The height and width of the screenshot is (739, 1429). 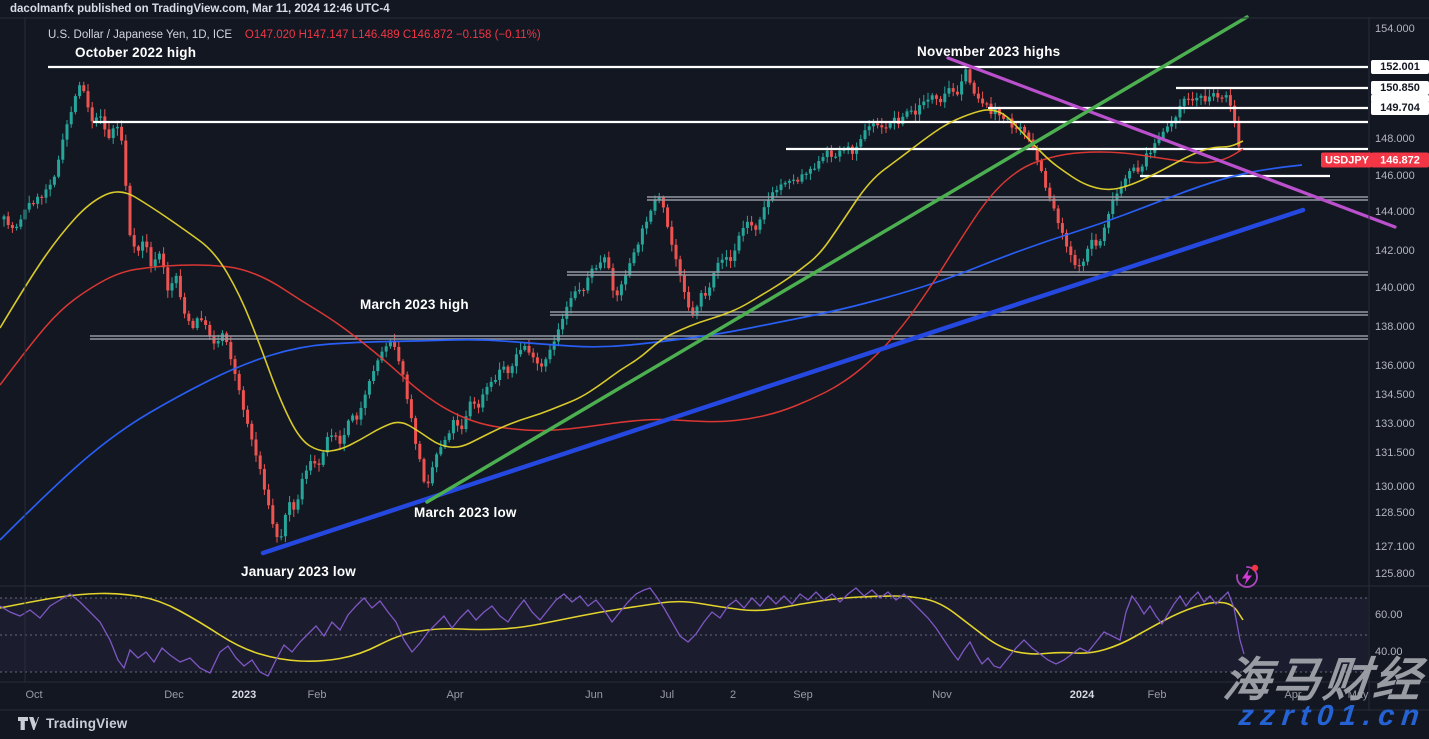 What do you see at coordinates (1395, 366) in the screenshot?
I see `price-tick-label: 136.000` at bounding box center [1395, 366].